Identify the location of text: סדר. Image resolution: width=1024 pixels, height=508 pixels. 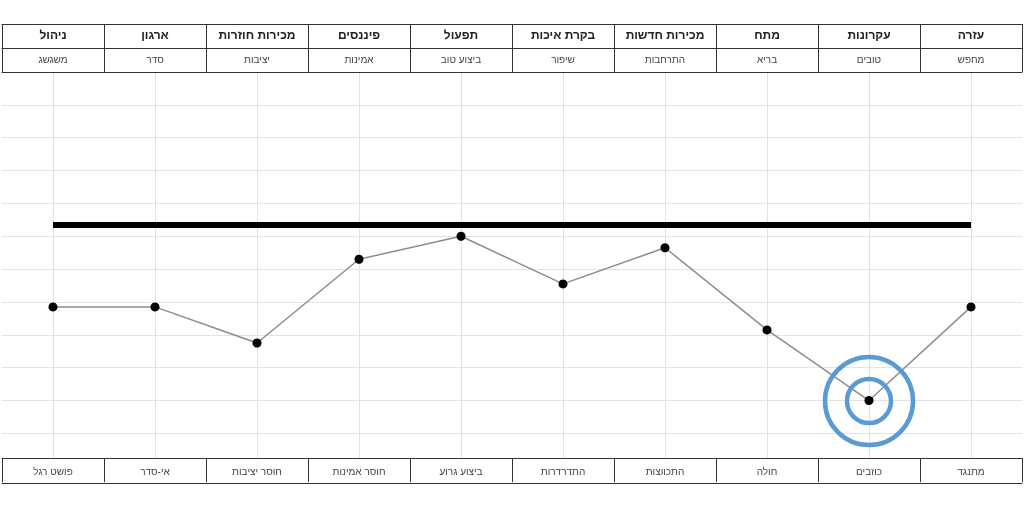
(155, 59).